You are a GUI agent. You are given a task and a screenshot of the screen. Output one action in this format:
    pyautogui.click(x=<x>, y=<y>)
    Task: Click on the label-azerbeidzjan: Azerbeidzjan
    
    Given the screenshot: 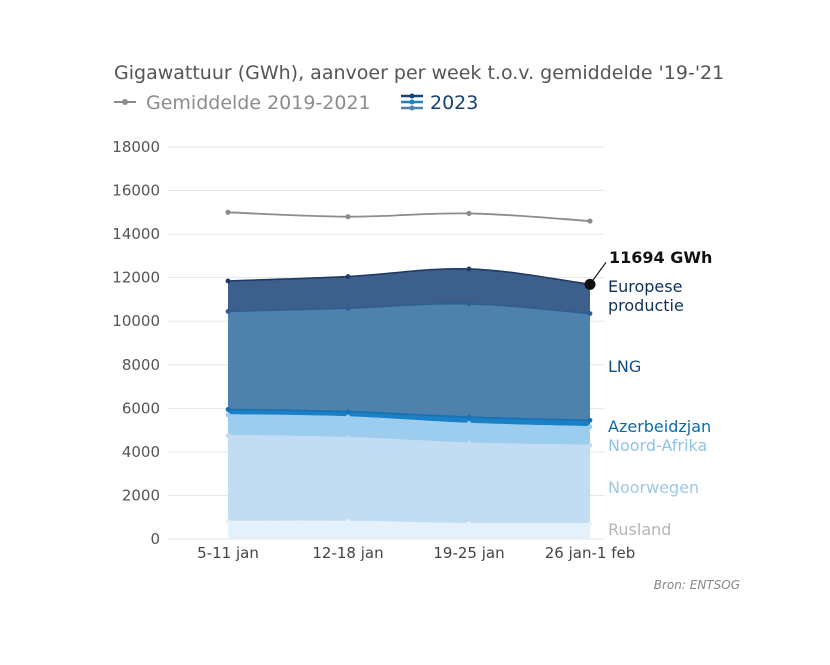 What is the action you would take?
    pyautogui.click(x=659, y=426)
    